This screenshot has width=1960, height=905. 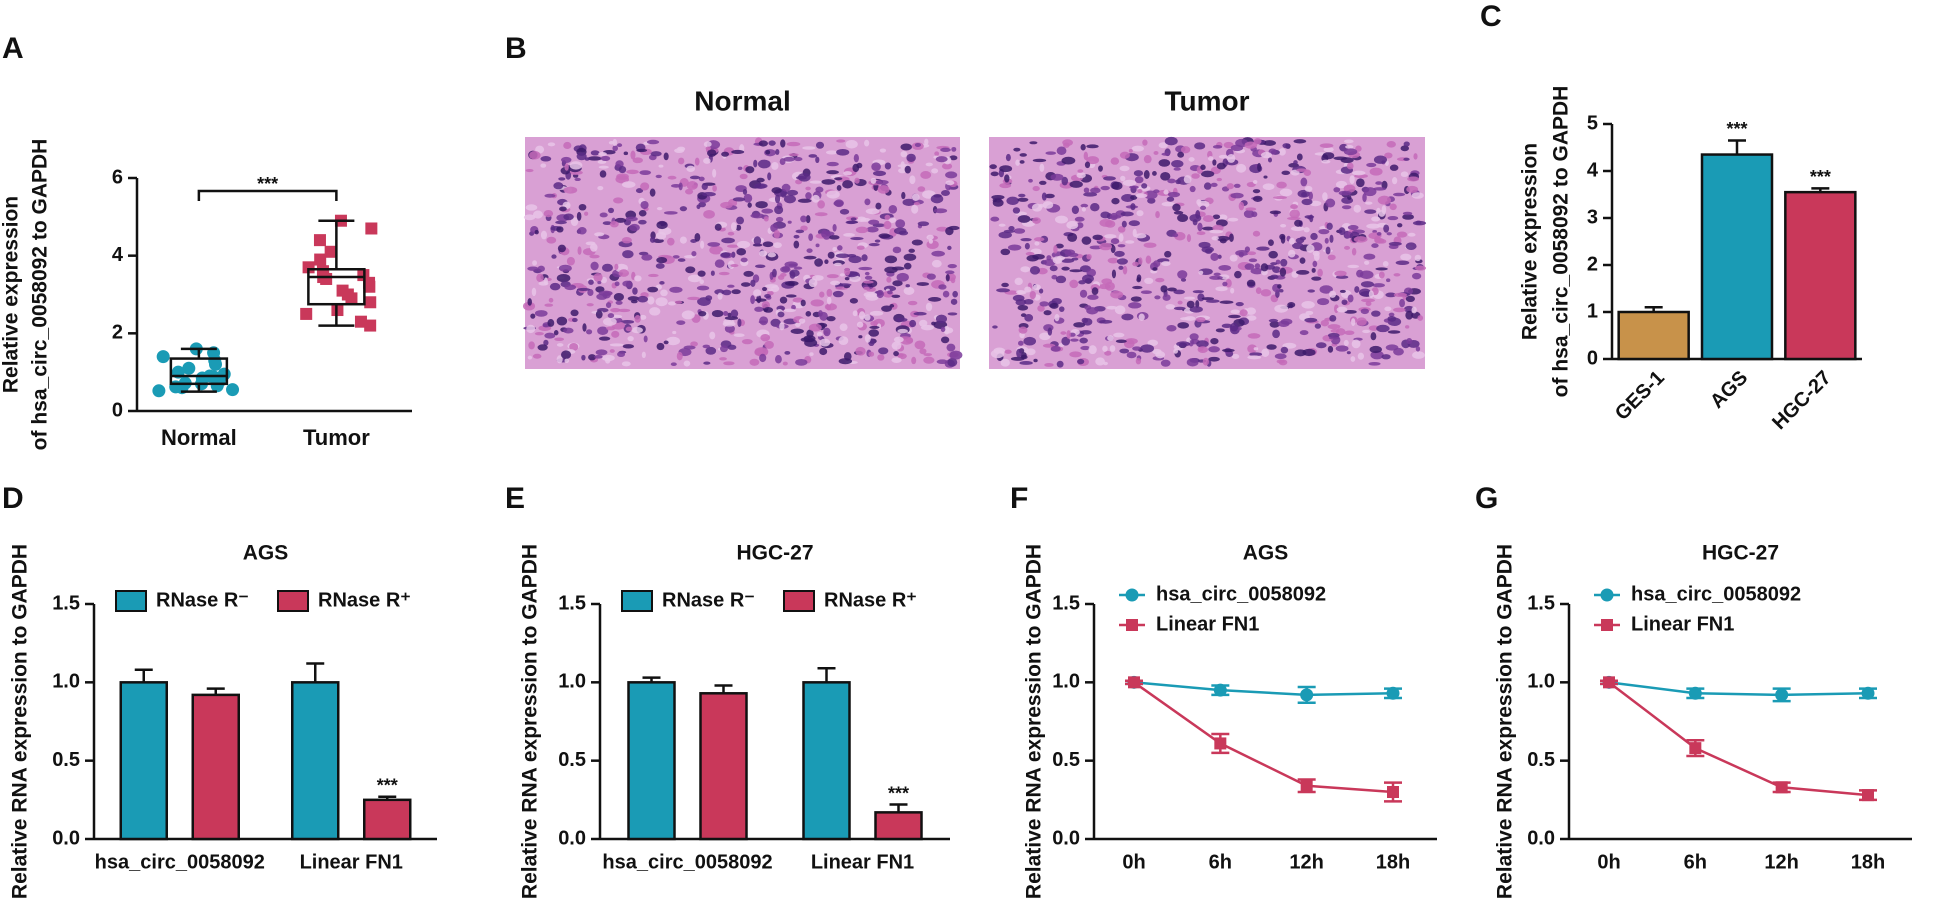 What do you see at coordinates (1263, 689) in the screenshot?
I see `series-line` at bounding box center [1263, 689].